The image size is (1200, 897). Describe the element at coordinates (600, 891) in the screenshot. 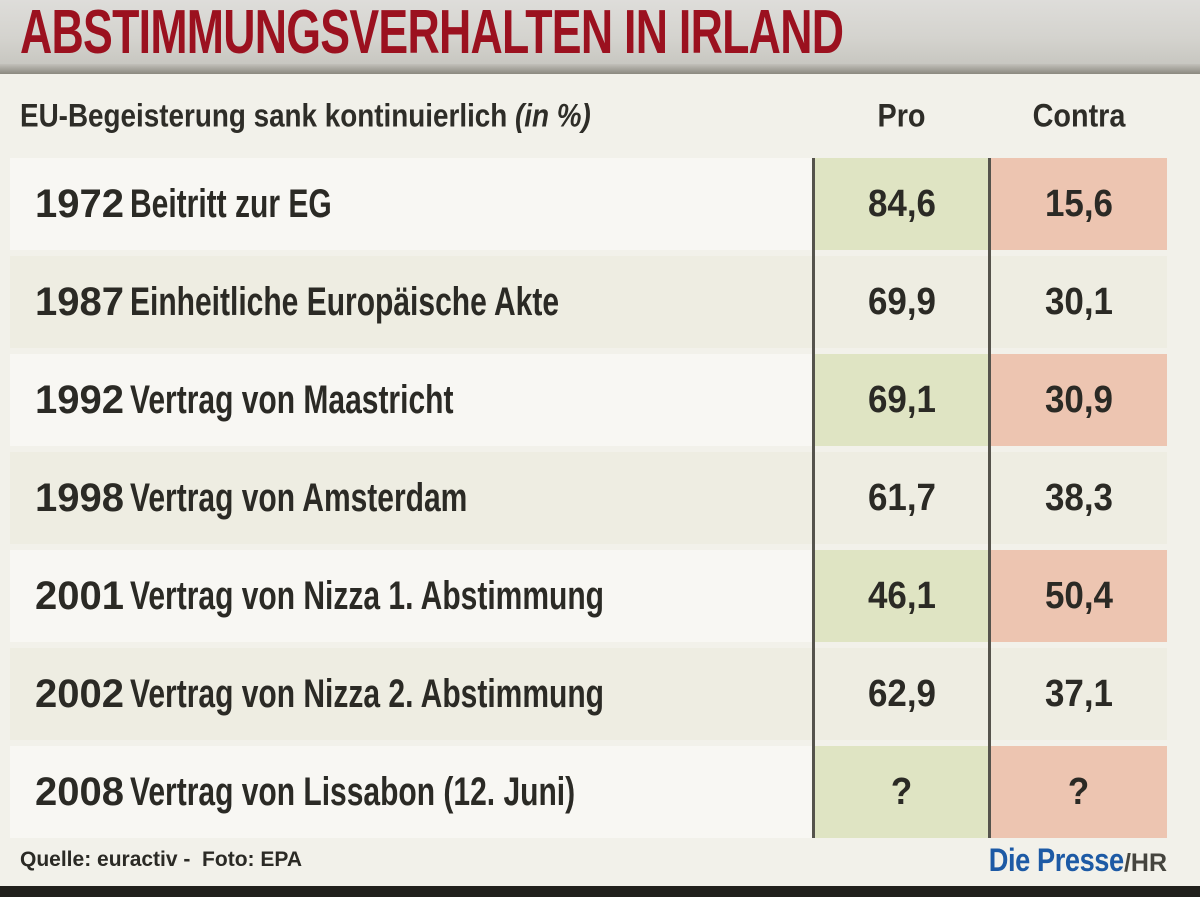

I see `bottom-bar` at that location.